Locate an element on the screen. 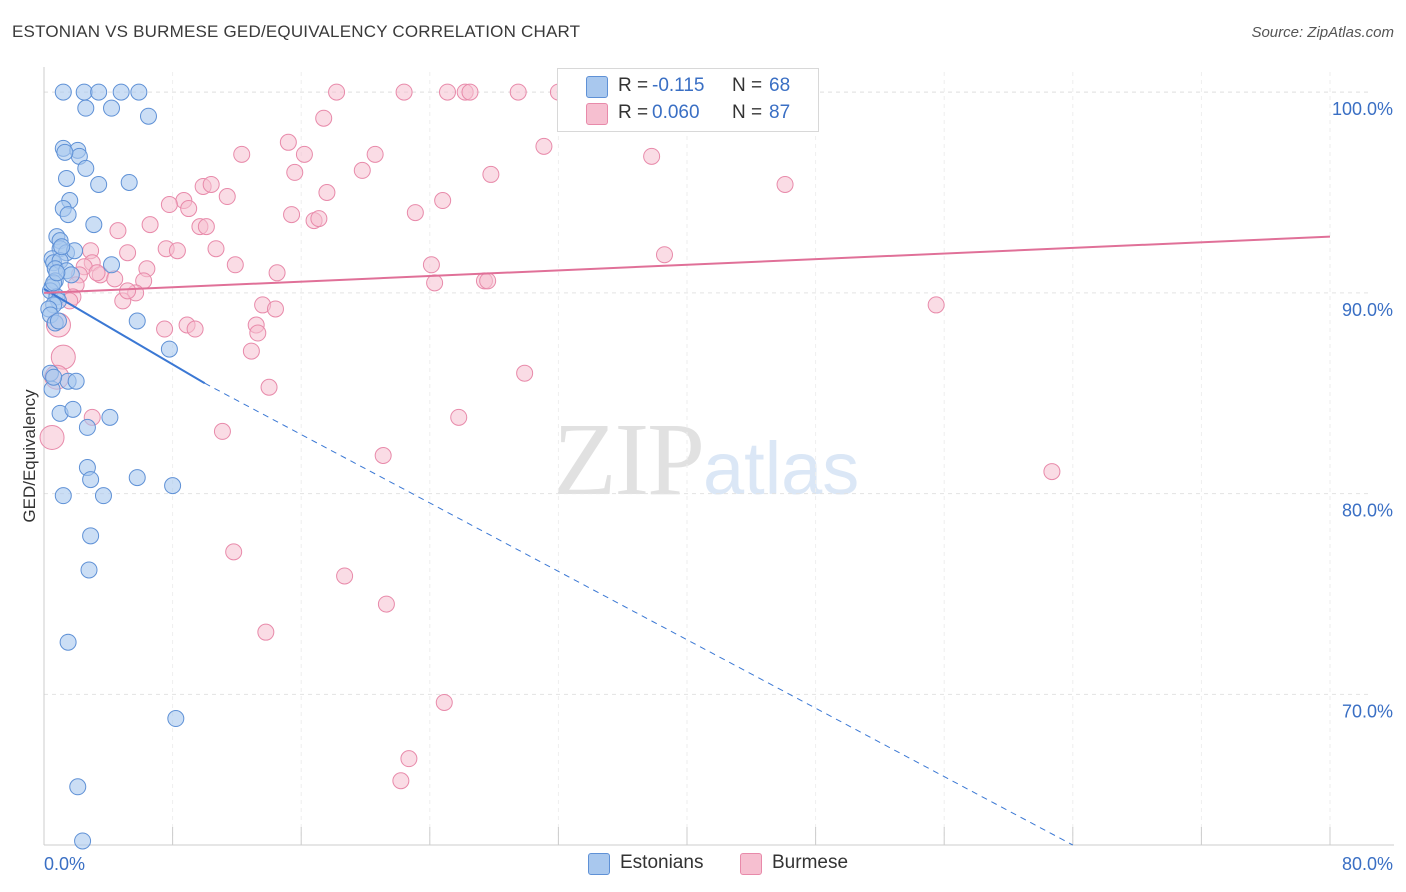 Image resolution: width=1406 pixels, height=892 pixels. estonian-points is located at coordinates (112, 466).